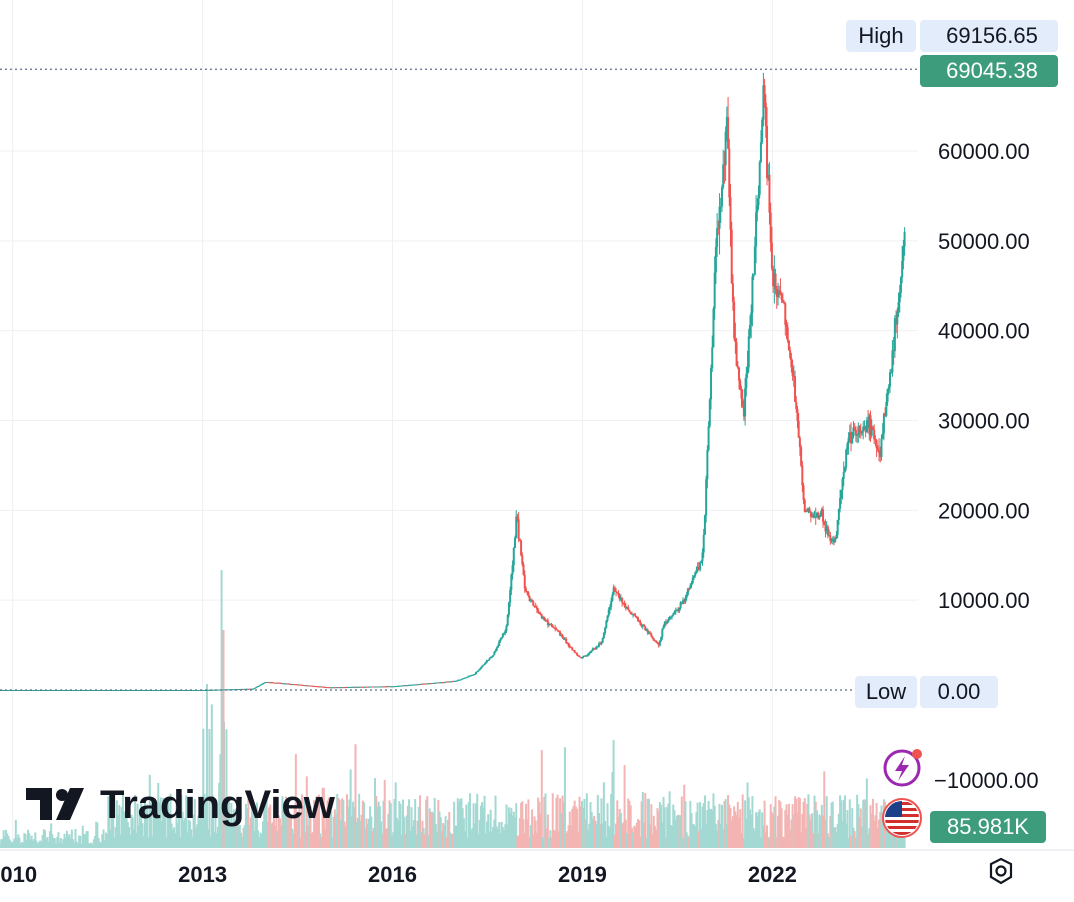 The image size is (1074, 902). Describe the element at coordinates (181, 805) in the screenshot. I see `tradingview-logo: TradingView` at that location.